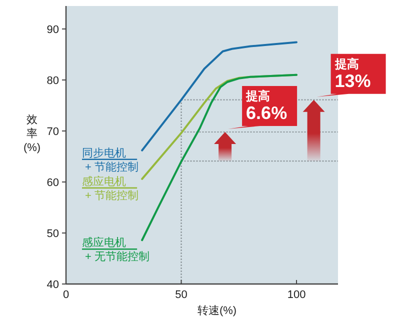  Describe the element at coordinates (66, 295) in the screenshot. I see `x-tick-label: 0` at that location.